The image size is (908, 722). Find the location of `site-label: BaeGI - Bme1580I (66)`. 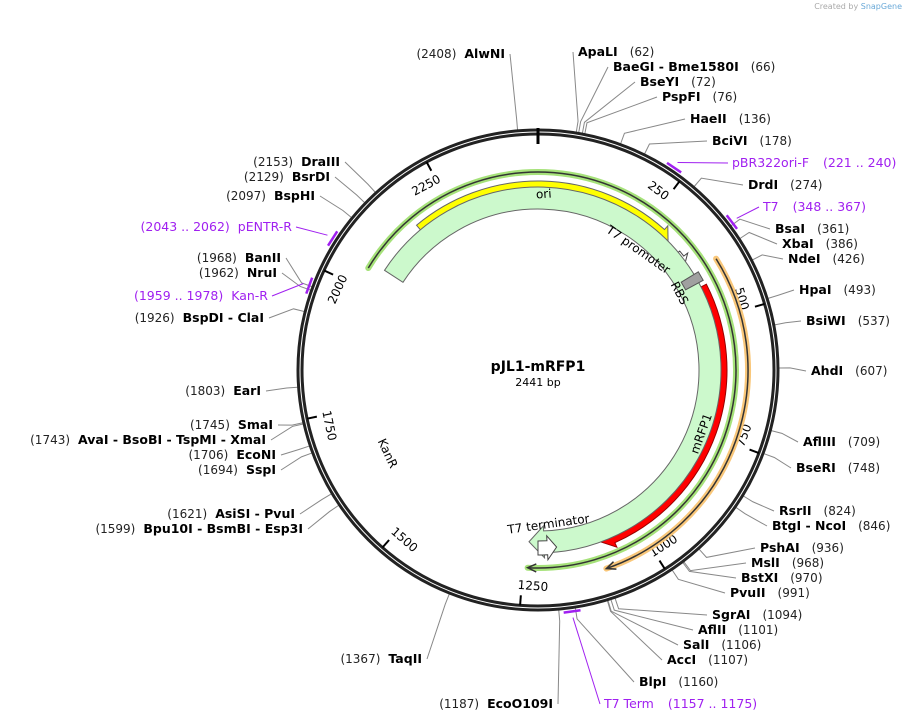

site-label: BaeGI - Bme1580I (66) is located at coordinates (694, 66).